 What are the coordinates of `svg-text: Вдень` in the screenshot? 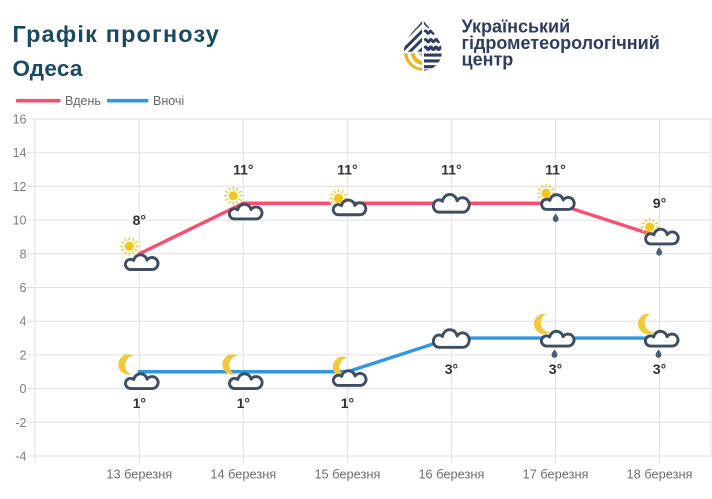 It's located at (83, 101).